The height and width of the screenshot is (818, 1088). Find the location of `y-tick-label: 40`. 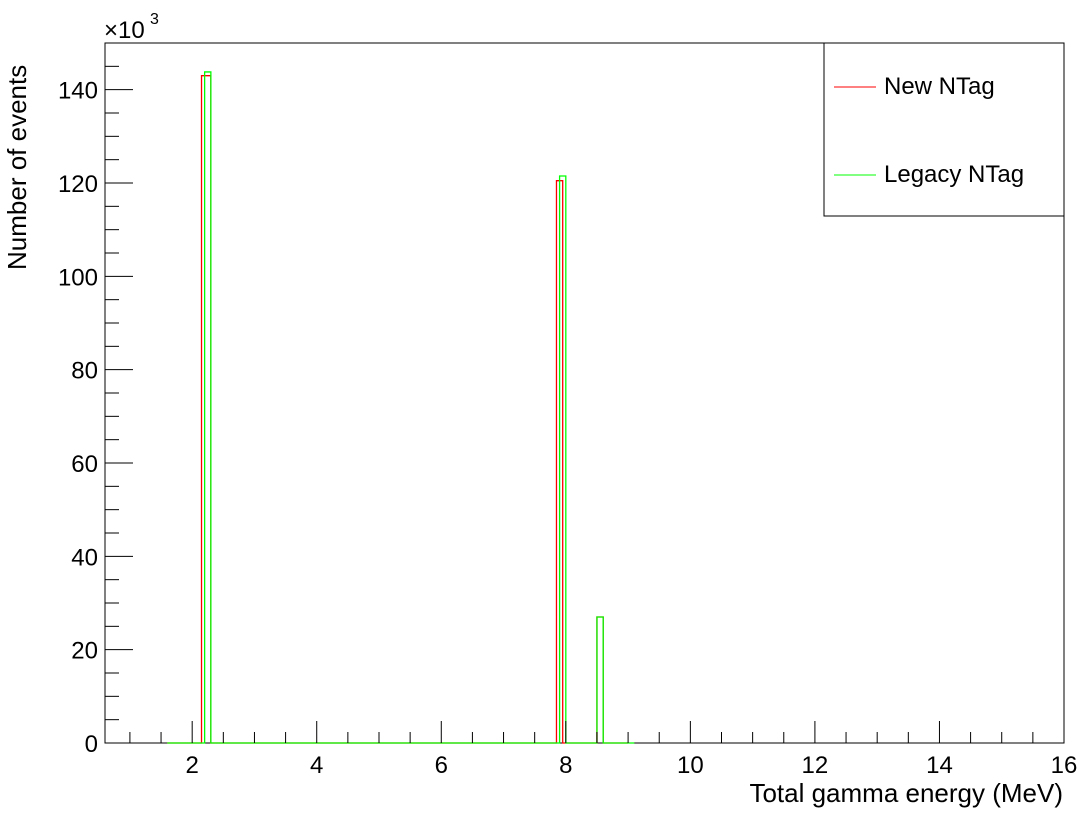

y-tick-label: 40 is located at coordinates (84, 557).